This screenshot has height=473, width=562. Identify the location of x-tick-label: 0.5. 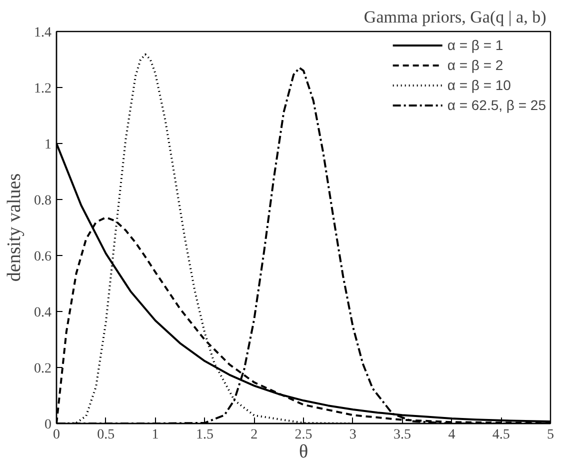
(106, 435).